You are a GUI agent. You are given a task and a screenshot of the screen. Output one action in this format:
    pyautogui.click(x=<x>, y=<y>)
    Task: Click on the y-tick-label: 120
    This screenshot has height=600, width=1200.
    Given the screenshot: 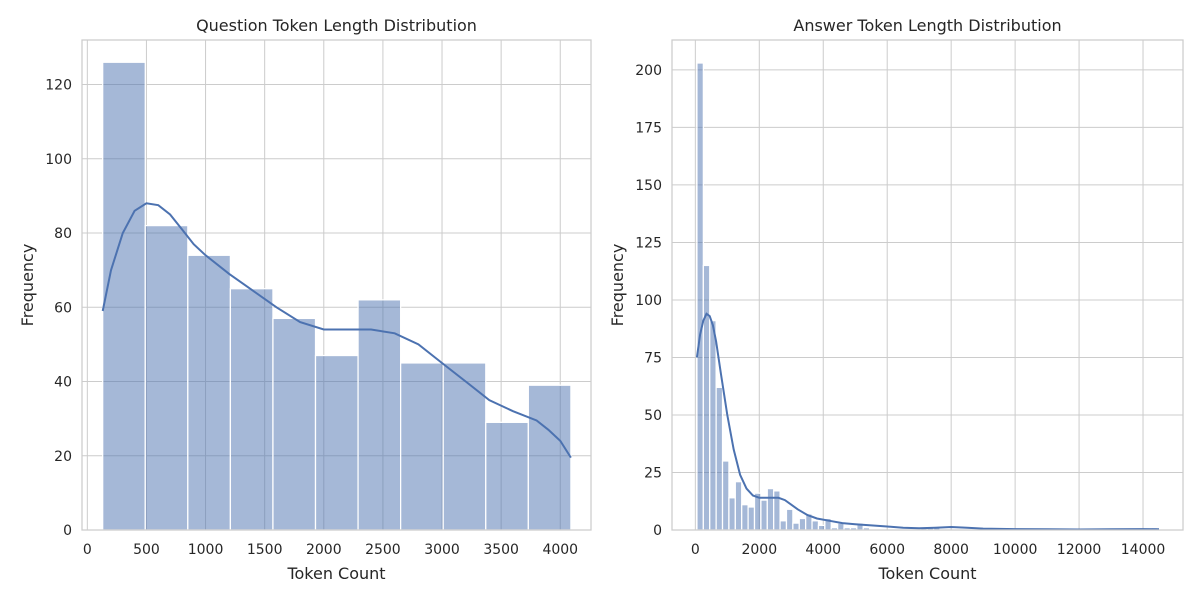 What is the action you would take?
    pyautogui.click(x=58, y=86)
    